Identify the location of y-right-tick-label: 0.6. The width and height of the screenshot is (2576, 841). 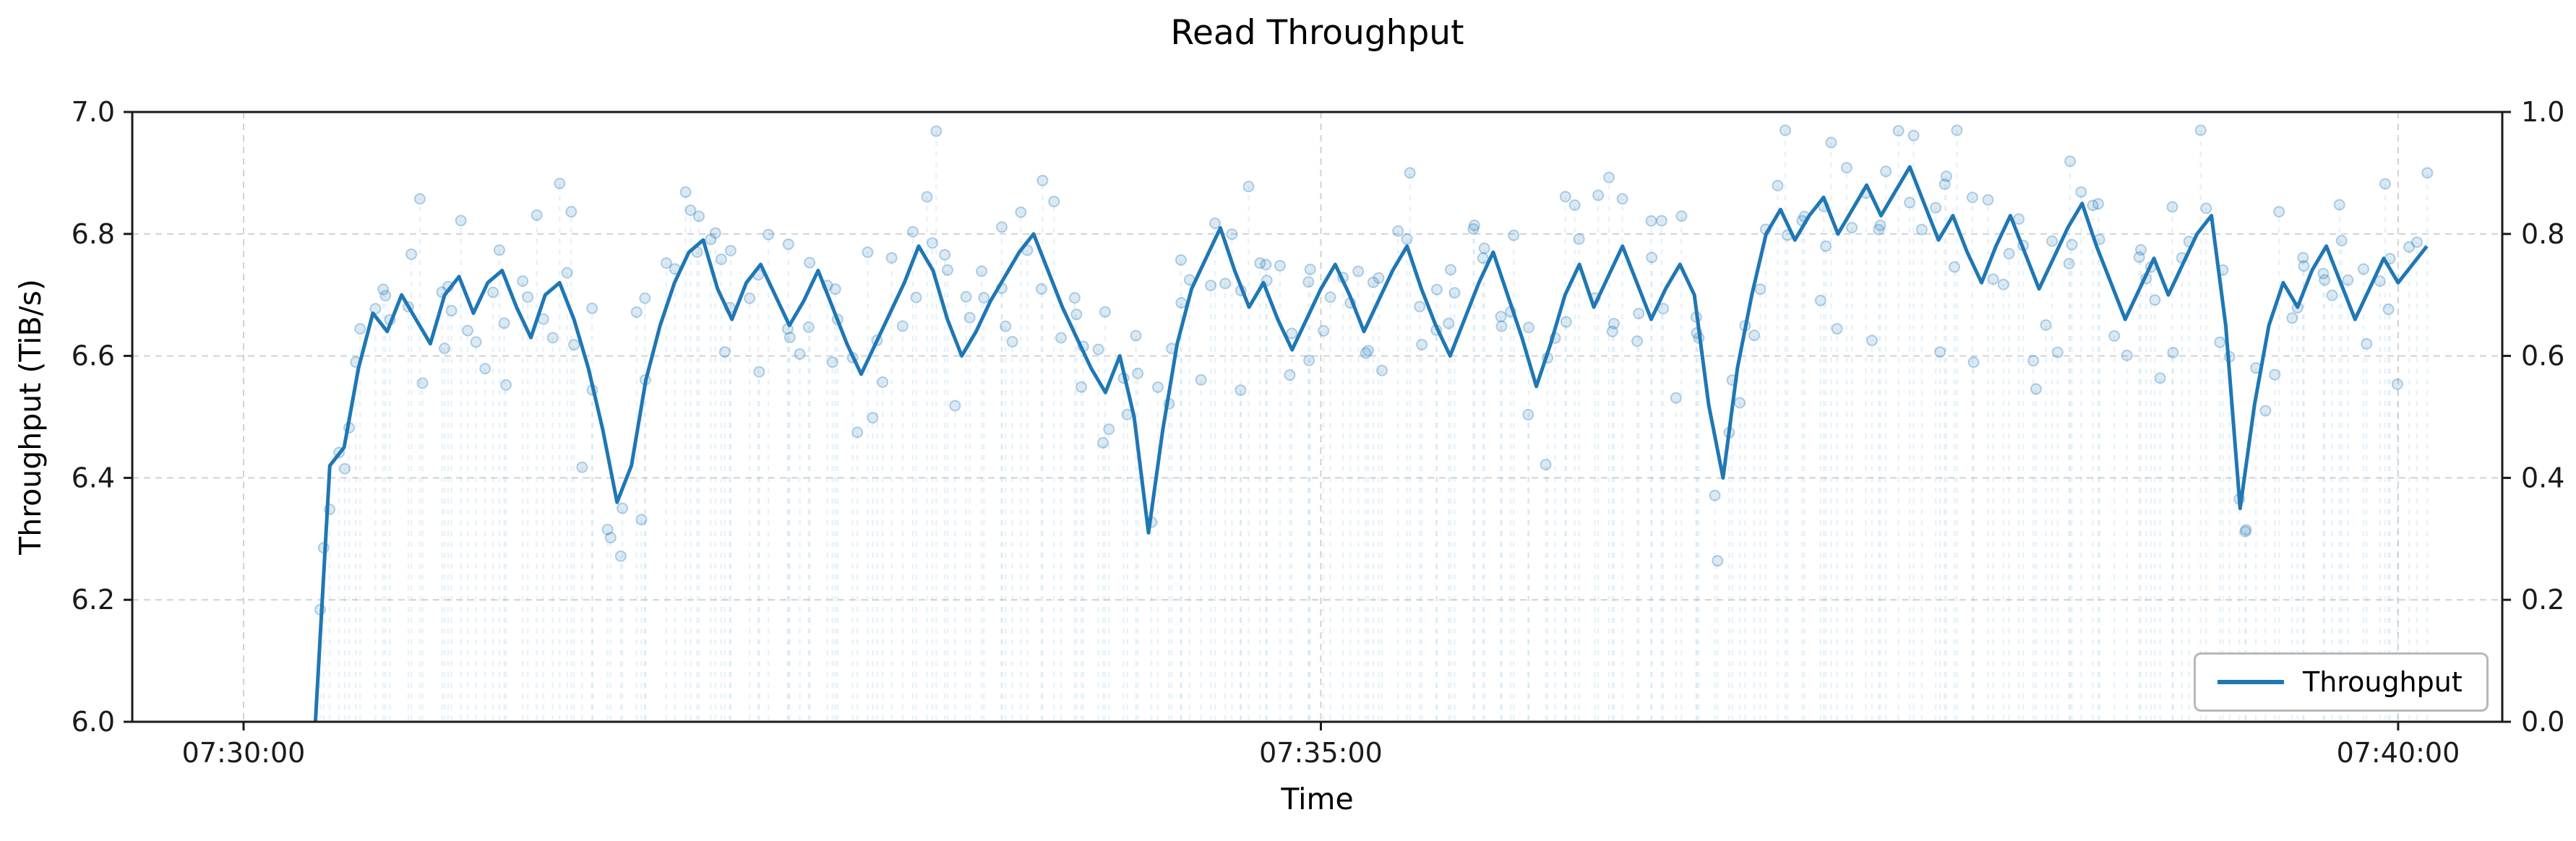
(2542, 356).